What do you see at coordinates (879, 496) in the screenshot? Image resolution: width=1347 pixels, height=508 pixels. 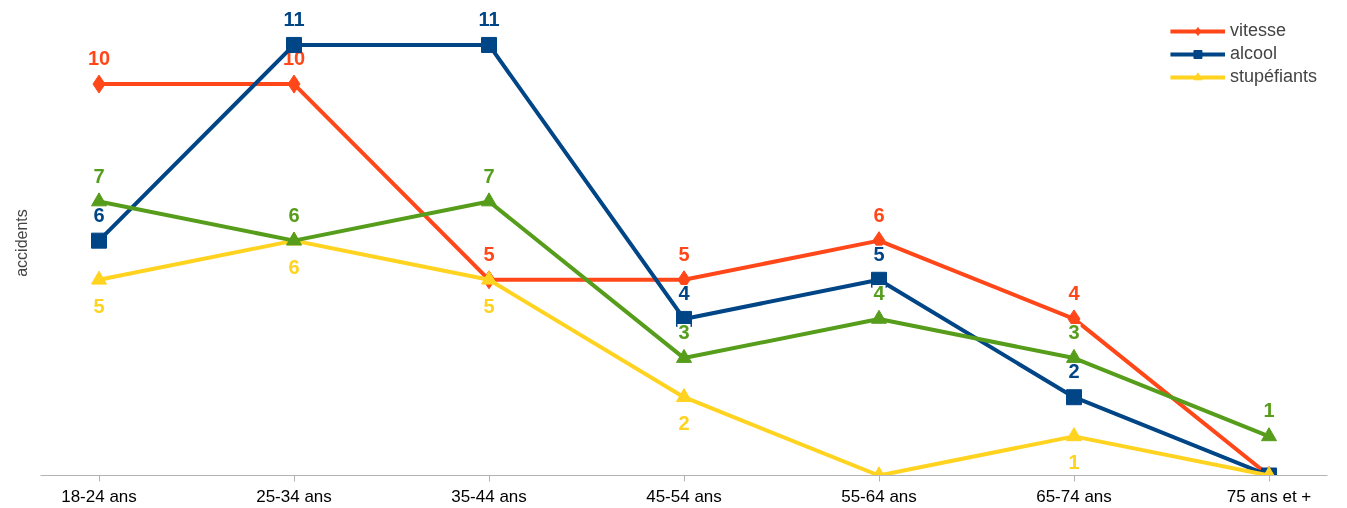 I see `x-tick-label: 55-64 ans` at bounding box center [879, 496].